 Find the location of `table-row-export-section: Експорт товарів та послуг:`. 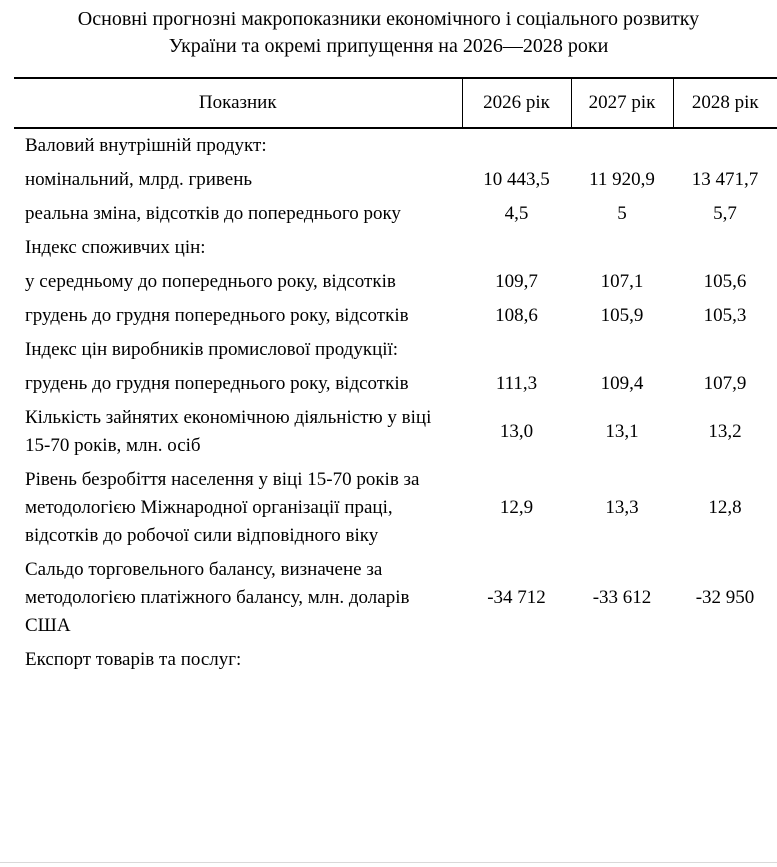

table-row-export-section: Експорт товарів та послуг: is located at coordinates (395, 660).